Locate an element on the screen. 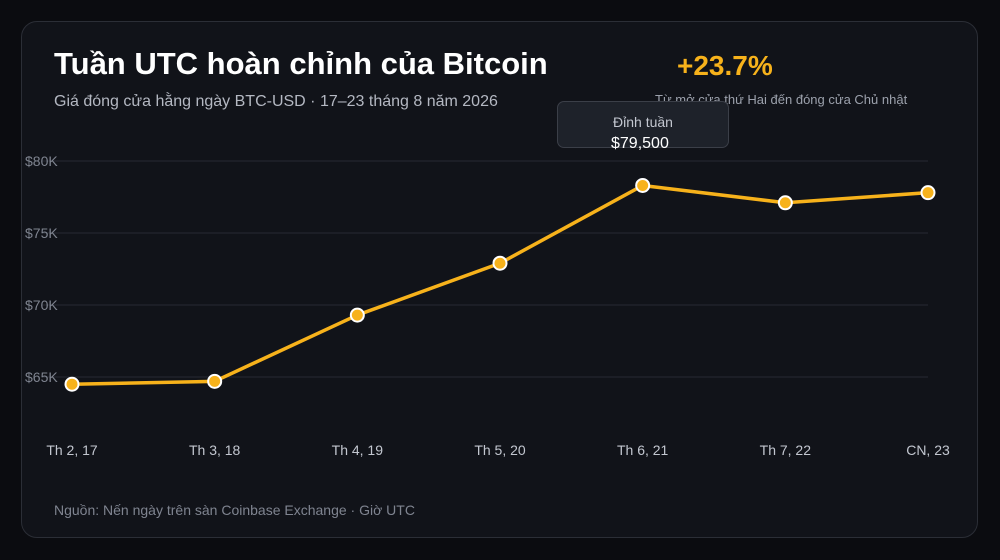  y-tick-label: $70K is located at coordinates (41, 305).